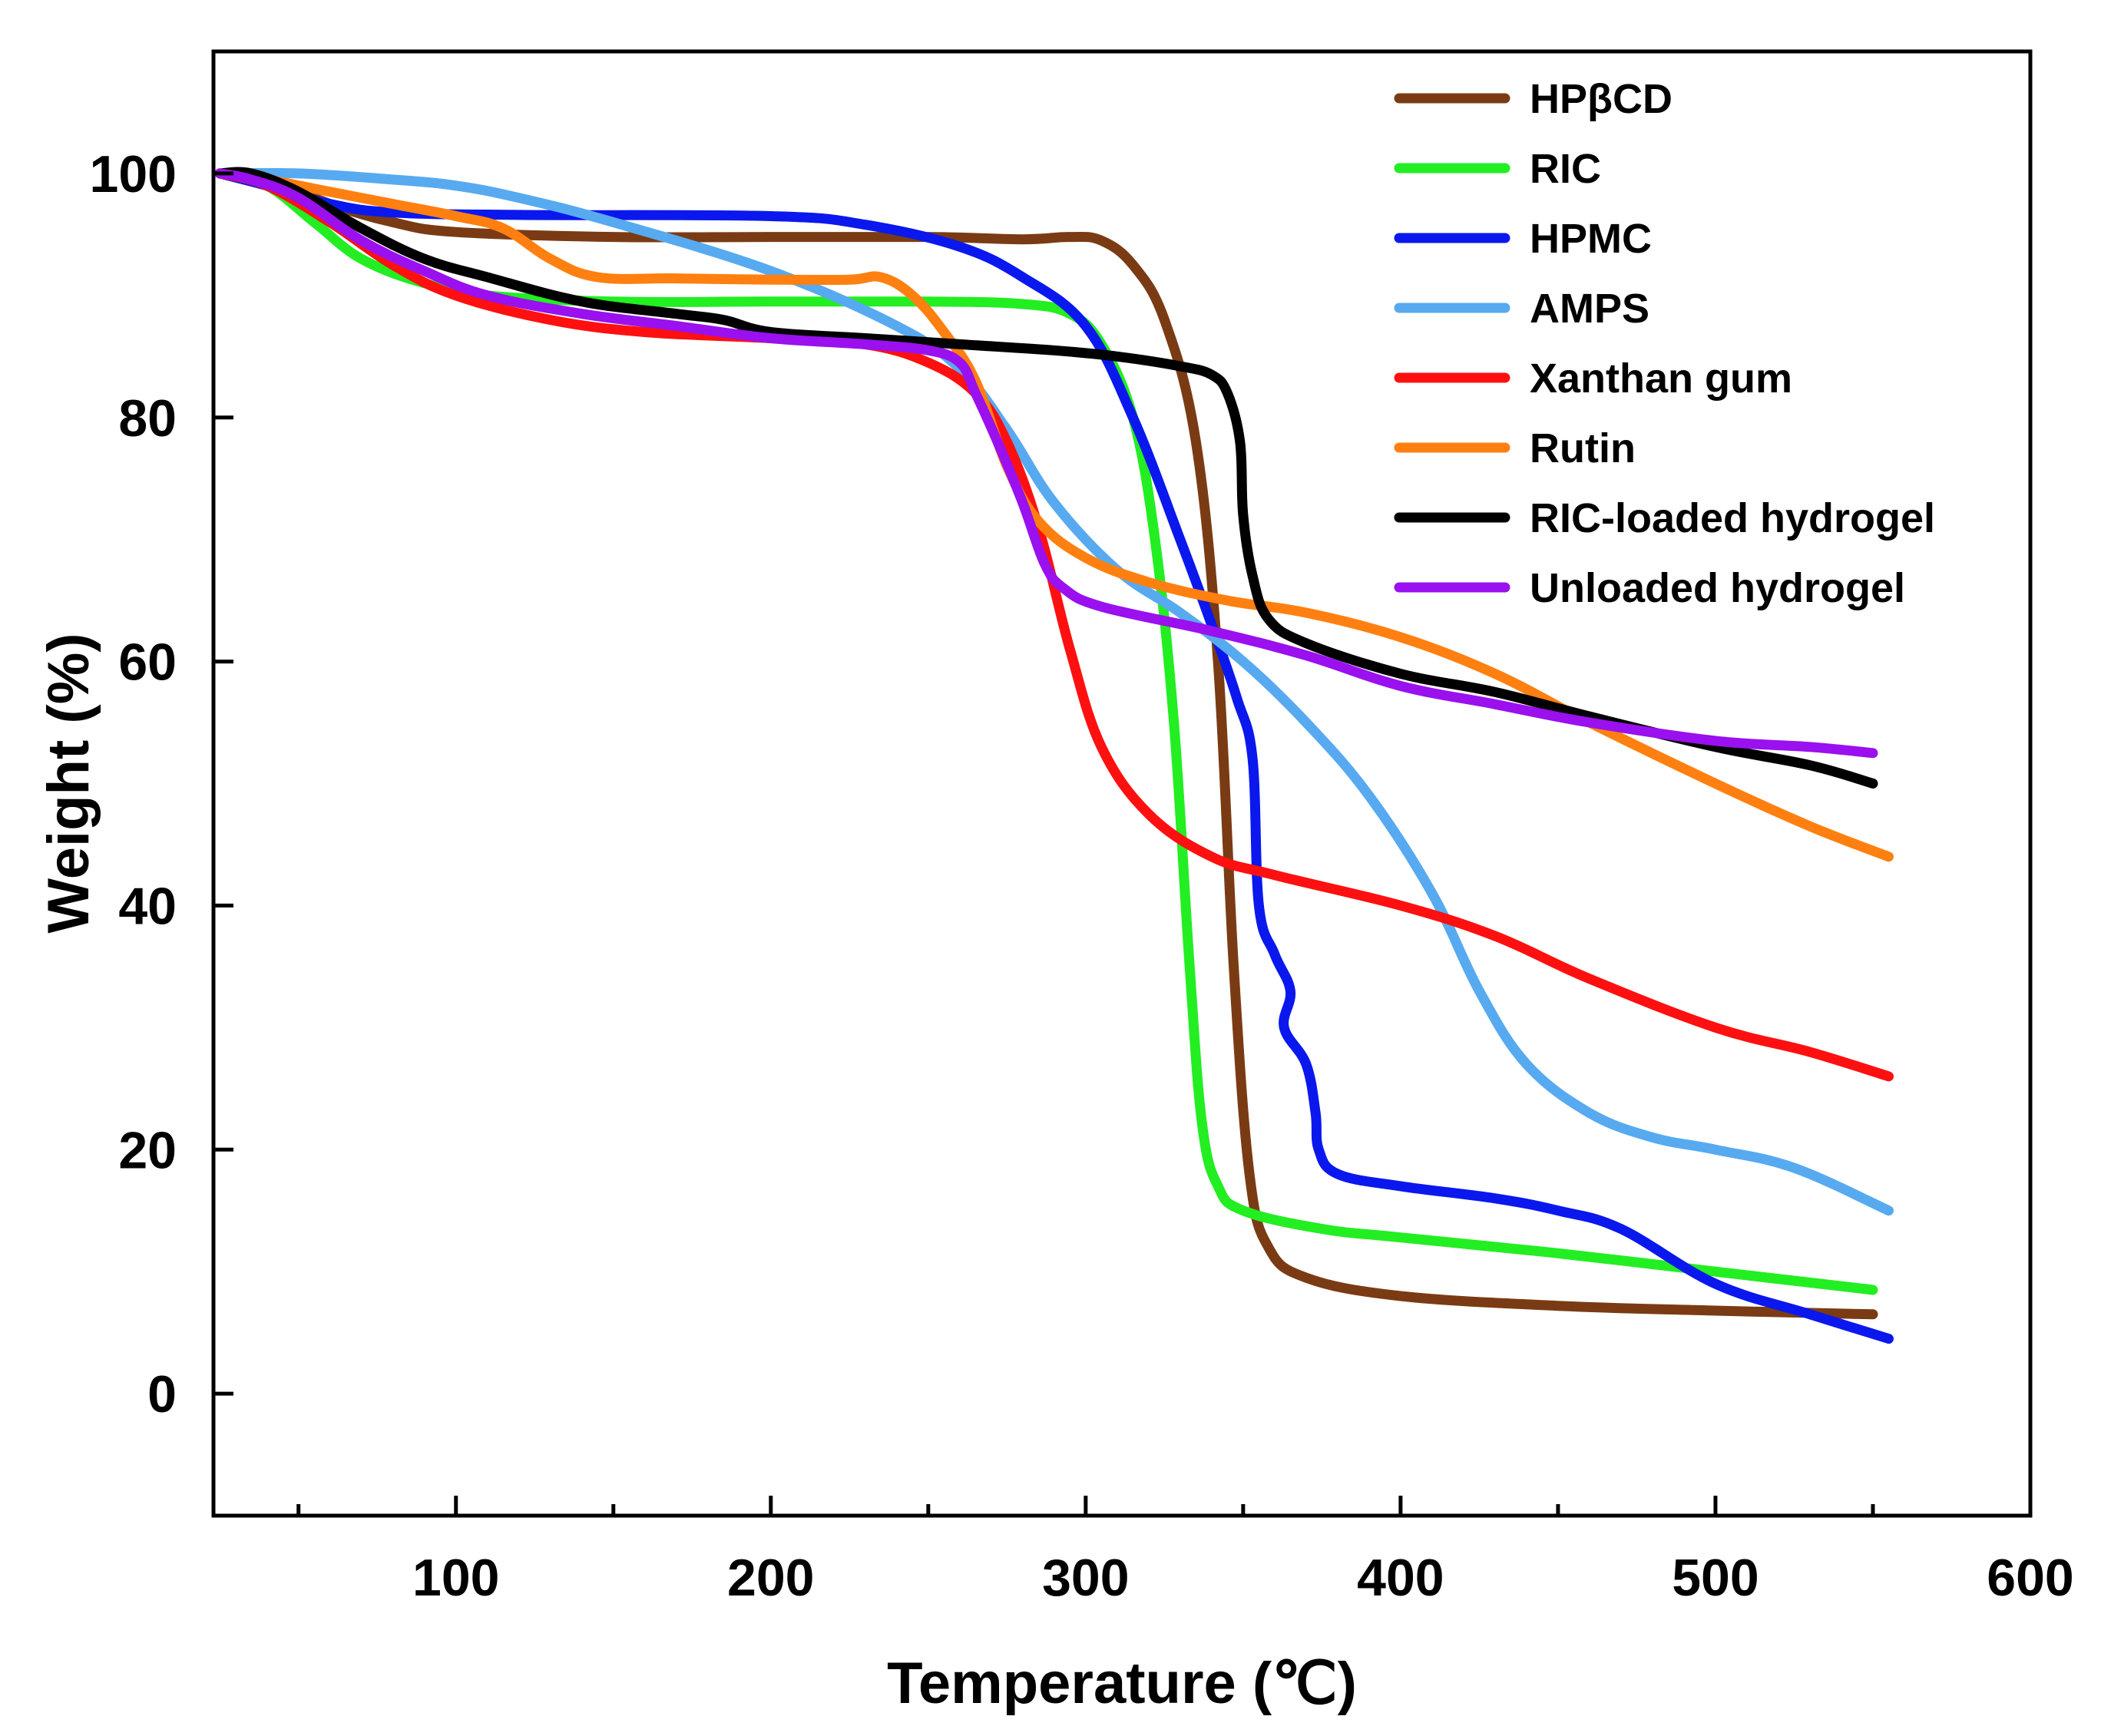 This screenshot has height=1736, width=2101. I want to click on legend-label: Unloaded hydrogel, so click(1717, 588).